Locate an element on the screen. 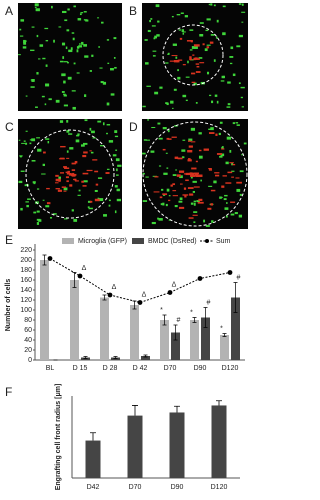 This screenshot has height=500, width=320. region-circle is located at coordinates (195, 174).